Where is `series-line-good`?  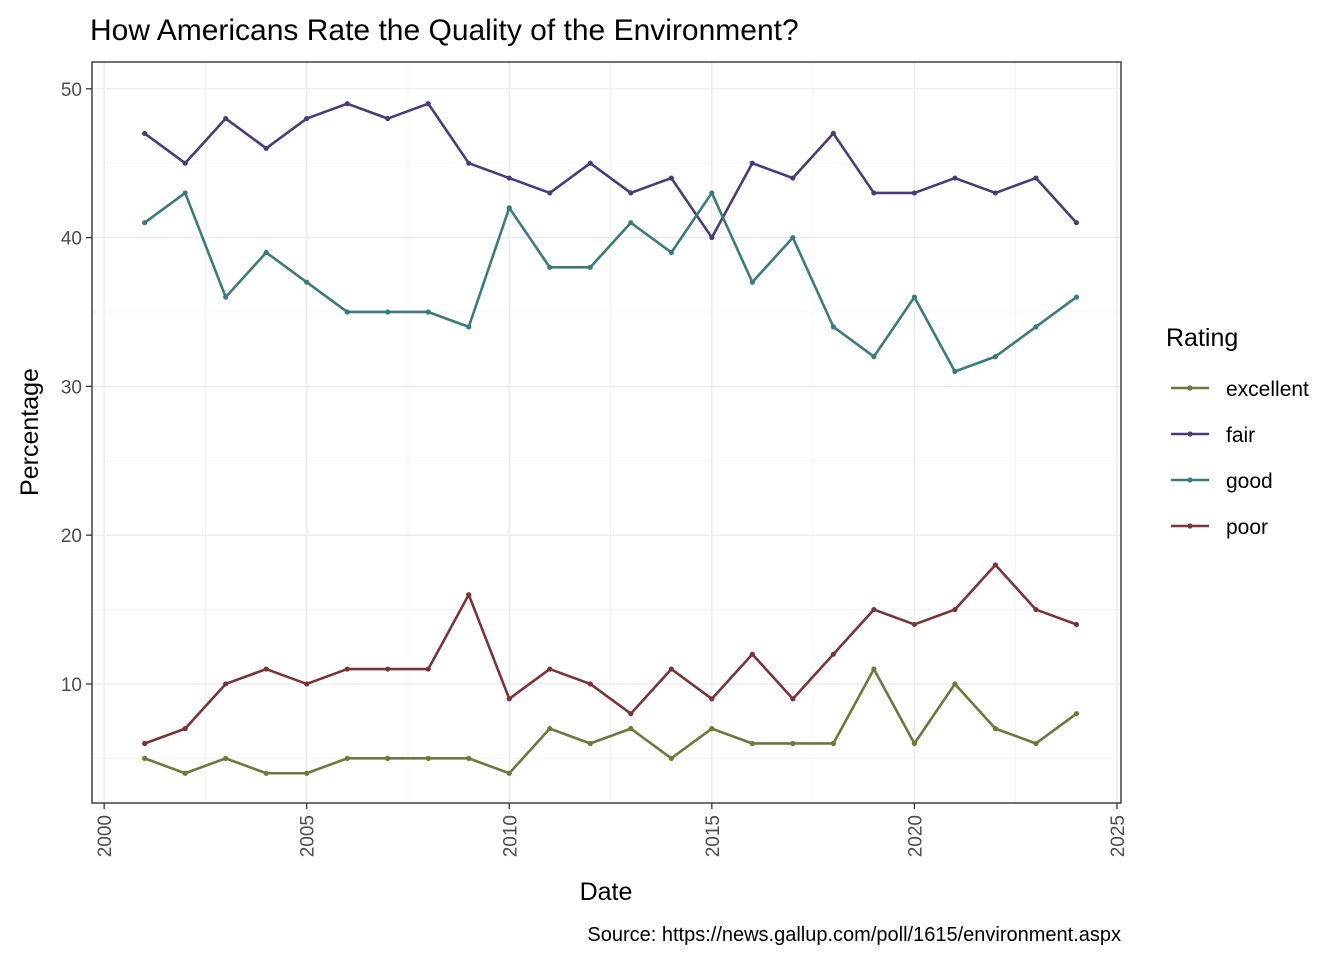 series-line-good is located at coordinates (610, 282).